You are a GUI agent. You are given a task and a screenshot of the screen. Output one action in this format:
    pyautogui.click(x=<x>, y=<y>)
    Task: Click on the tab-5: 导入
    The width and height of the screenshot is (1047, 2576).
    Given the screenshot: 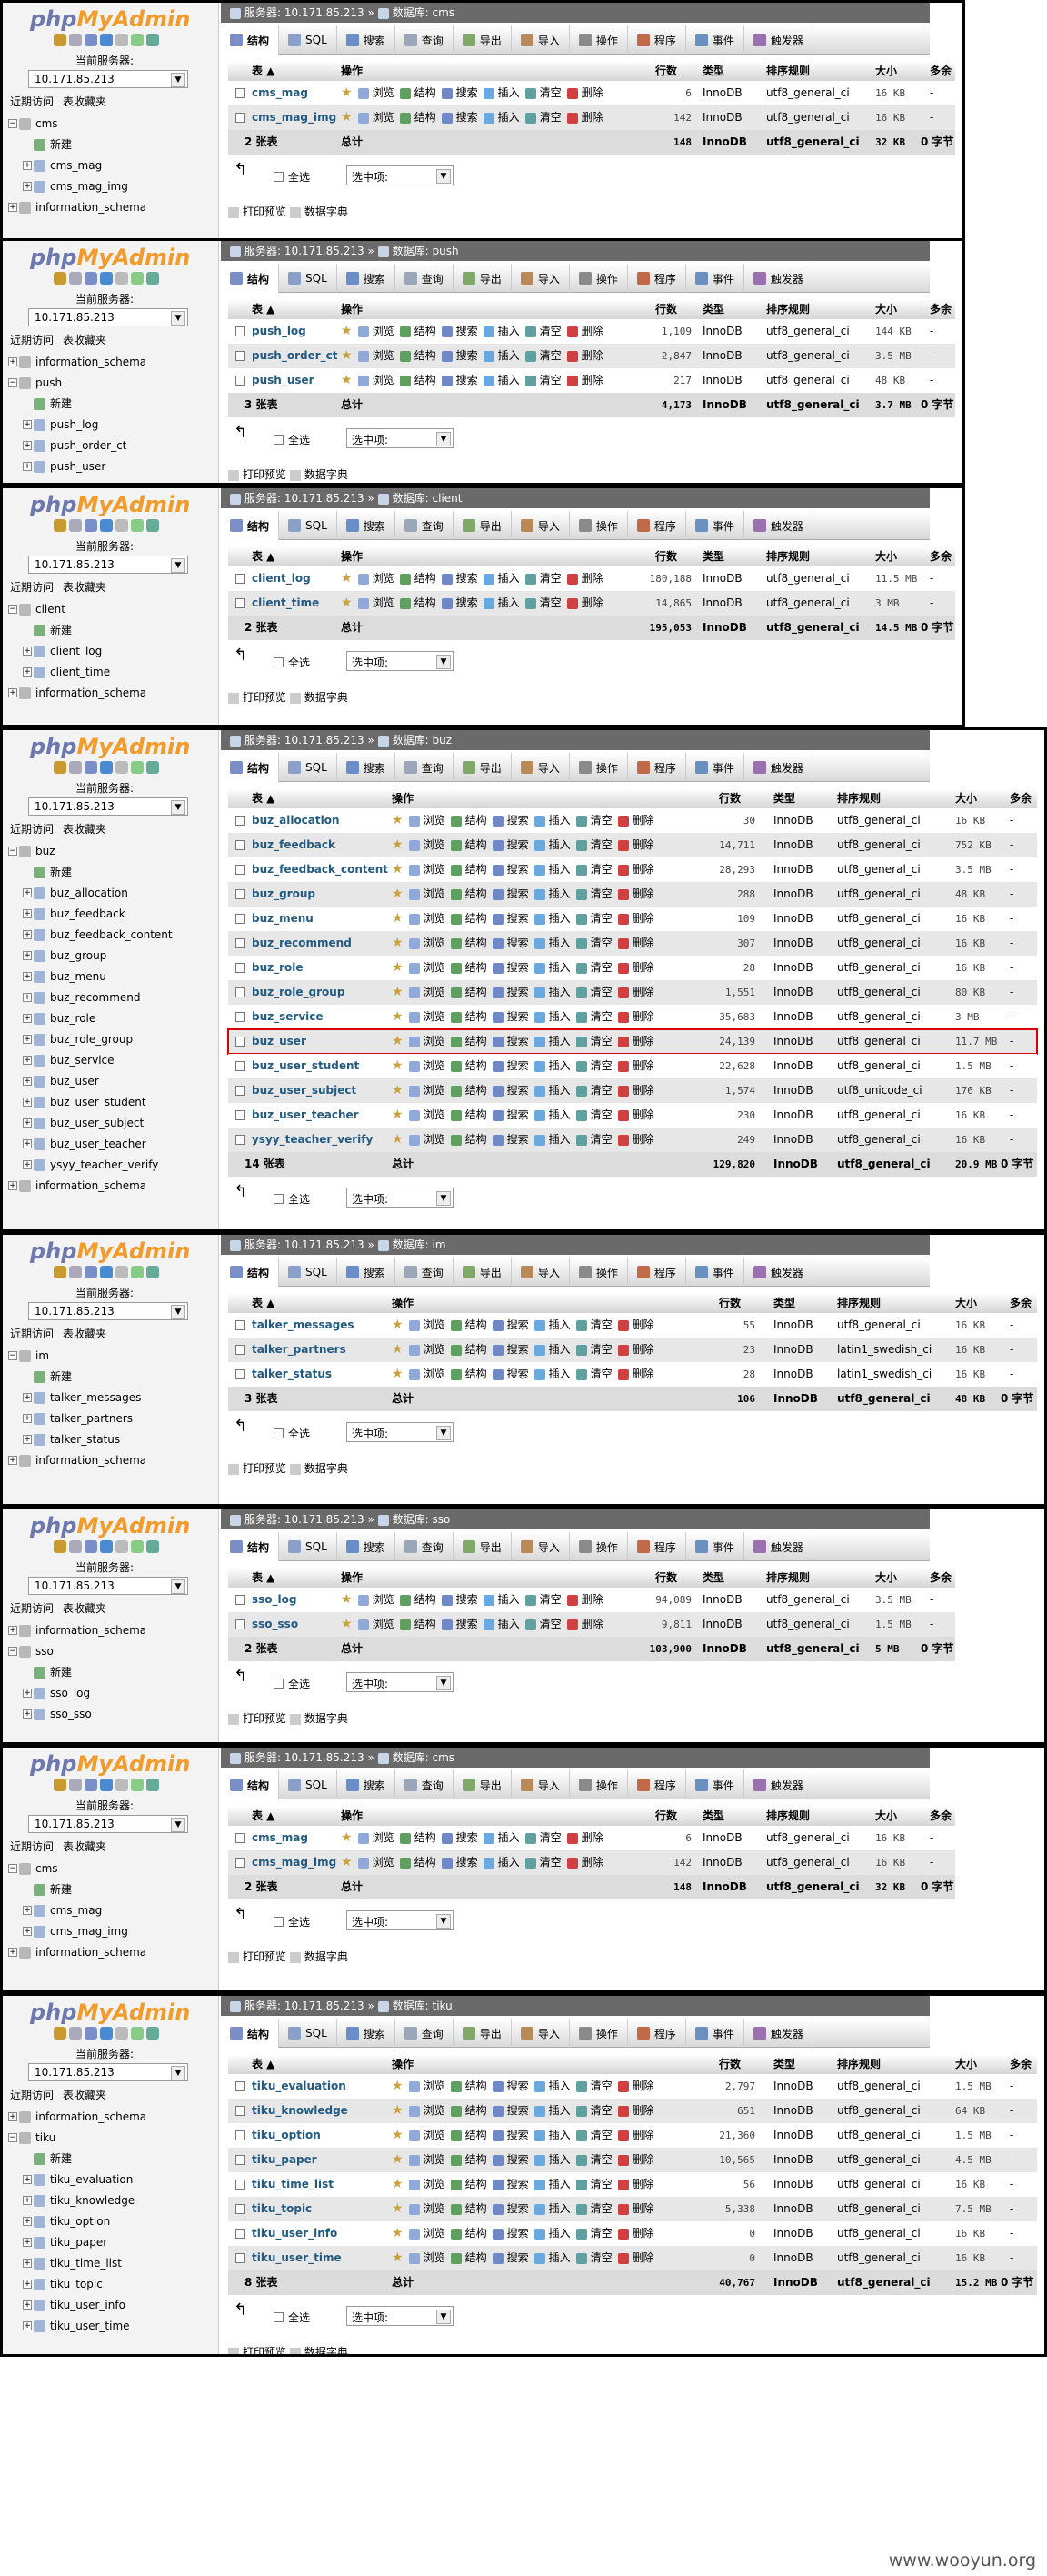 What is the action you would take?
    pyautogui.click(x=541, y=767)
    